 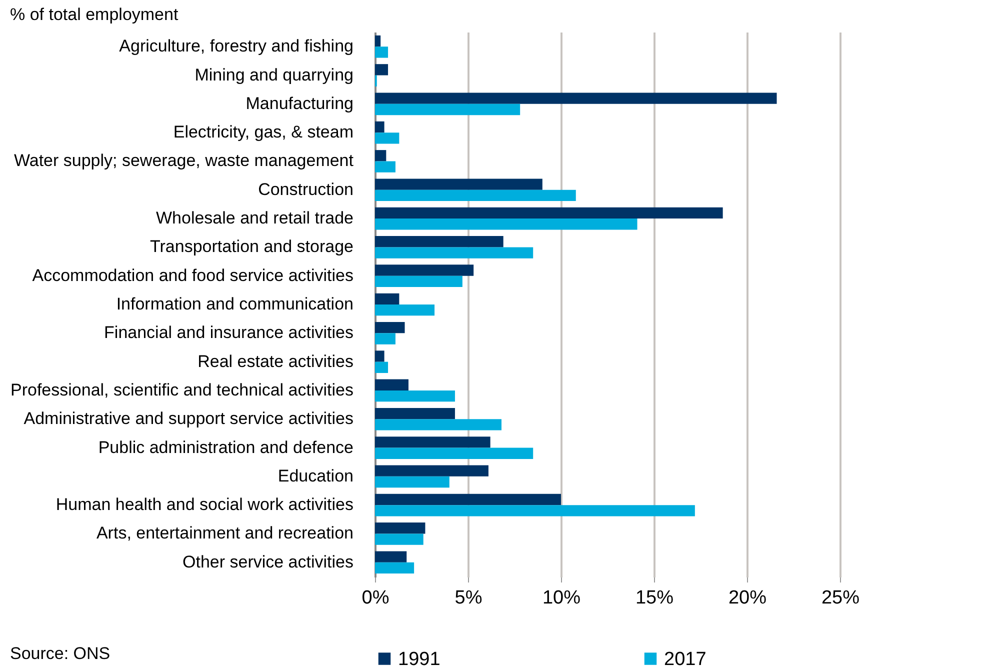 What do you see at coordinates (306, 189) in the screenshot?
I see `y-tick-label: Construction` at bounding box center [306, 189].